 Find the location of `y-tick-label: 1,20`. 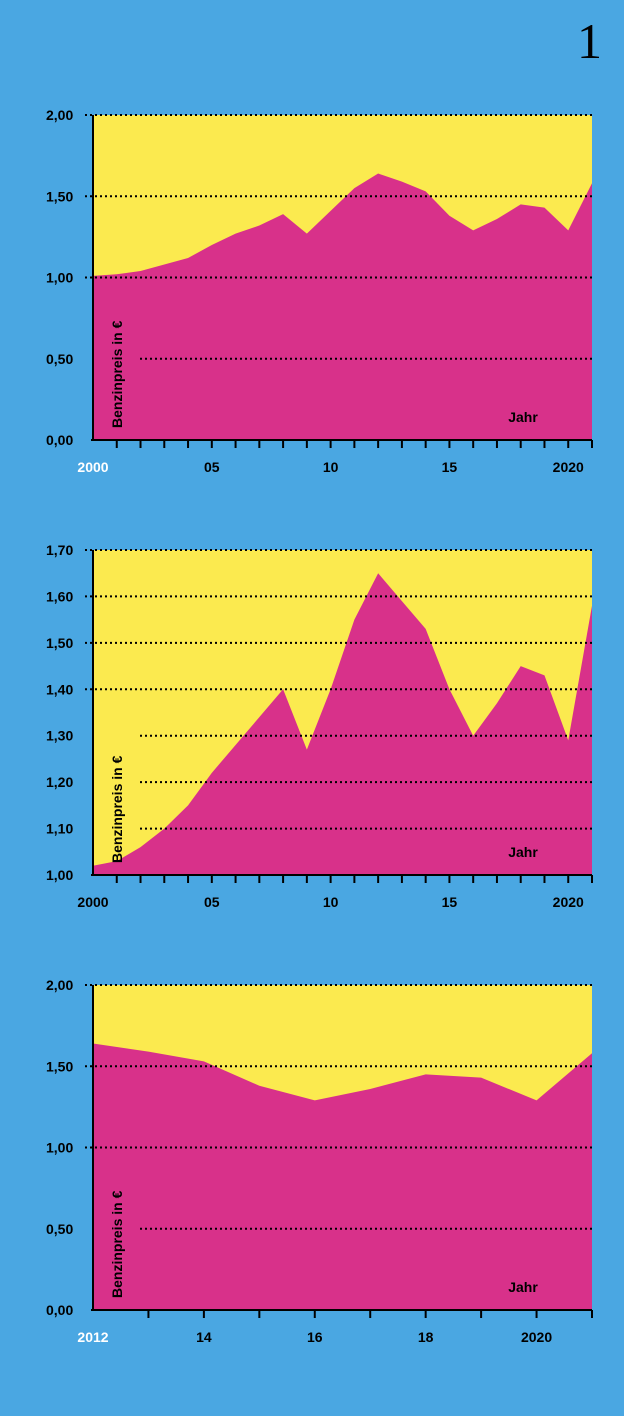

y-tick-label: 1,20 is located at coordinates (59, 782).